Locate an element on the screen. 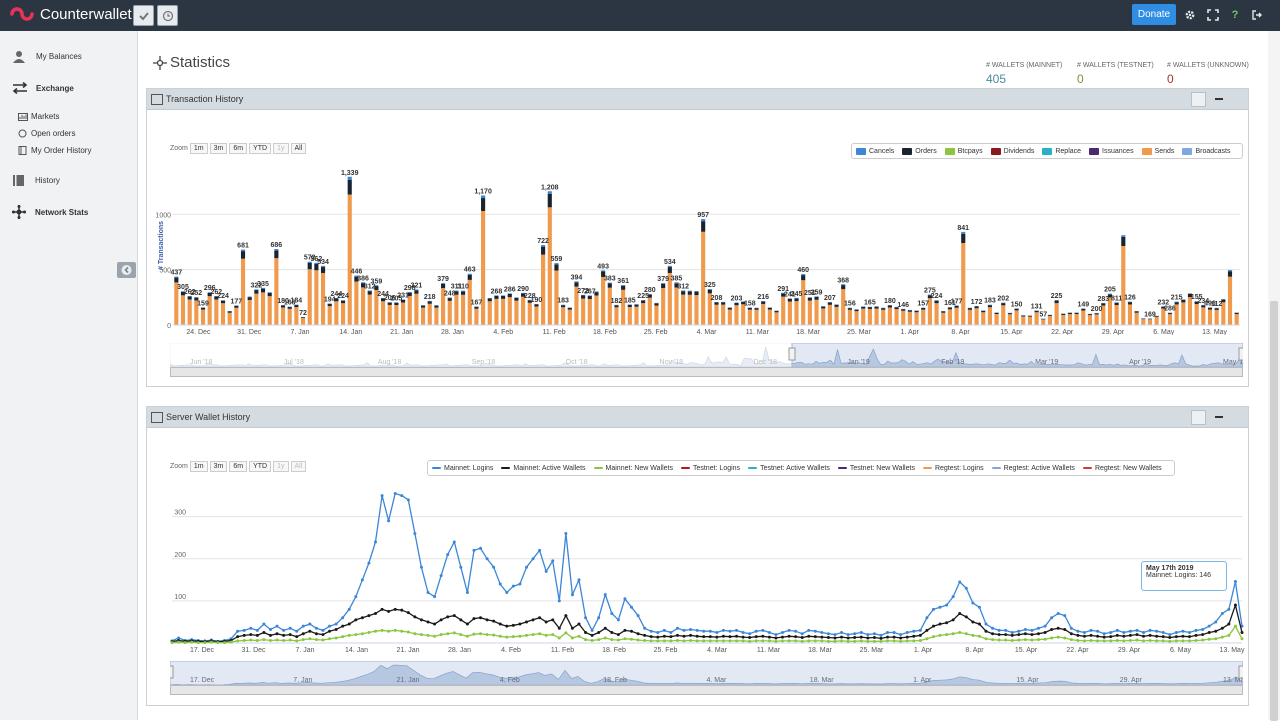 The image size is (1280, 721). clock-icon is located at coordinates (167, 15).